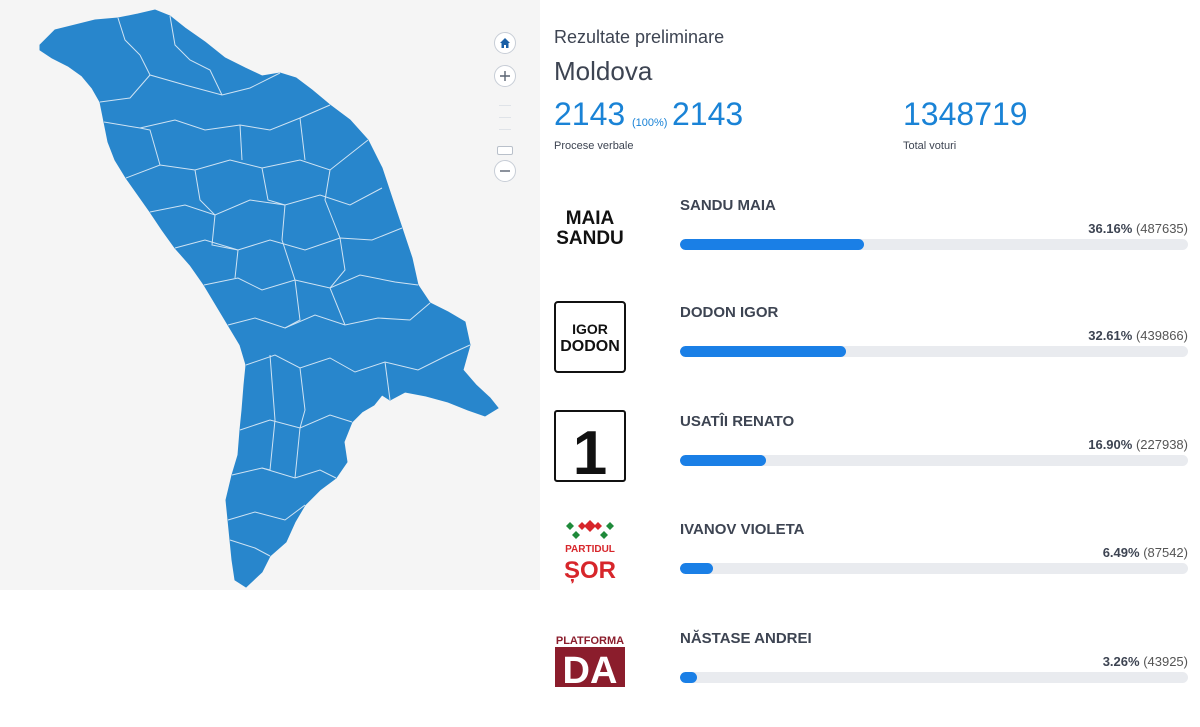  What do you see at coordinates (590, 218) in the screenshot?
I see `logo-text-line-1: MAIA` at bounding box center [590, 218].